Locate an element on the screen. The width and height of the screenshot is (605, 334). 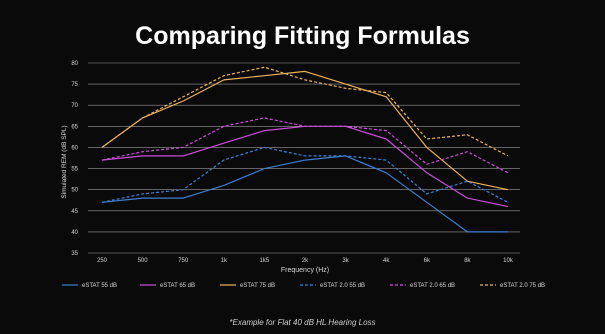
x-tick-label: 4k is located at coordinates (386, 261).